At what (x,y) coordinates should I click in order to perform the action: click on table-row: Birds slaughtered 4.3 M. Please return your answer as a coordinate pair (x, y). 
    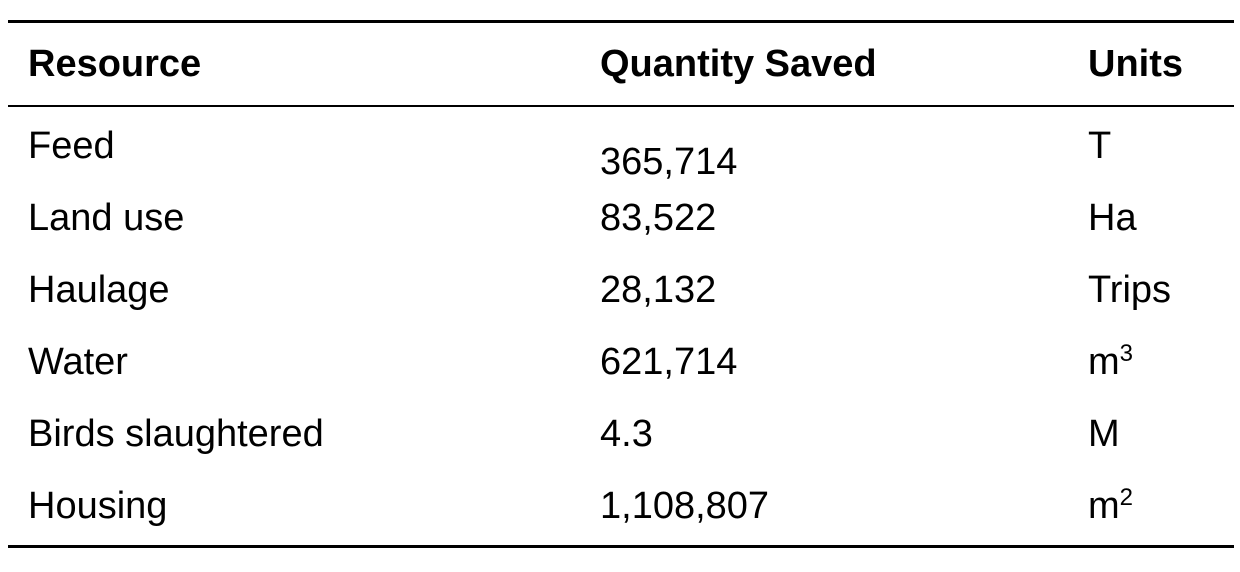
    Looking at the image, I should click on (621, 435).